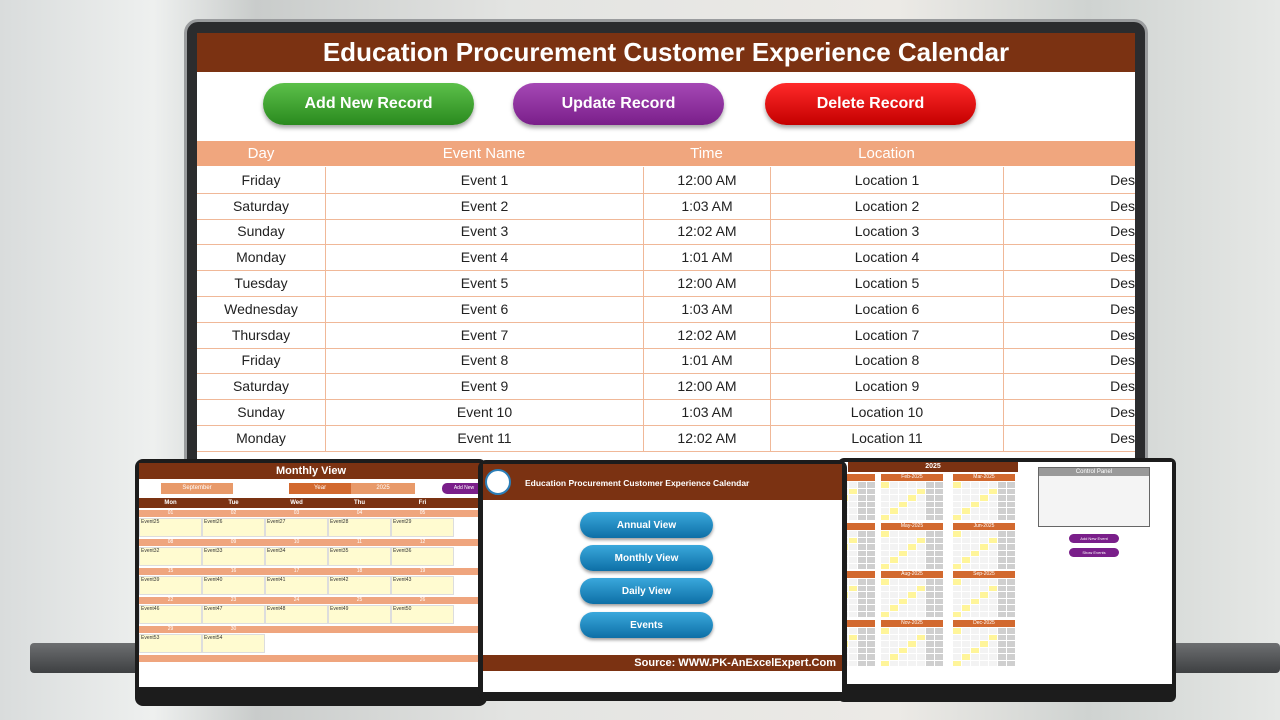 The height and width of the screenshot is (720, 1280). I want to click on table-cell: Event 8, so click(484, 360).